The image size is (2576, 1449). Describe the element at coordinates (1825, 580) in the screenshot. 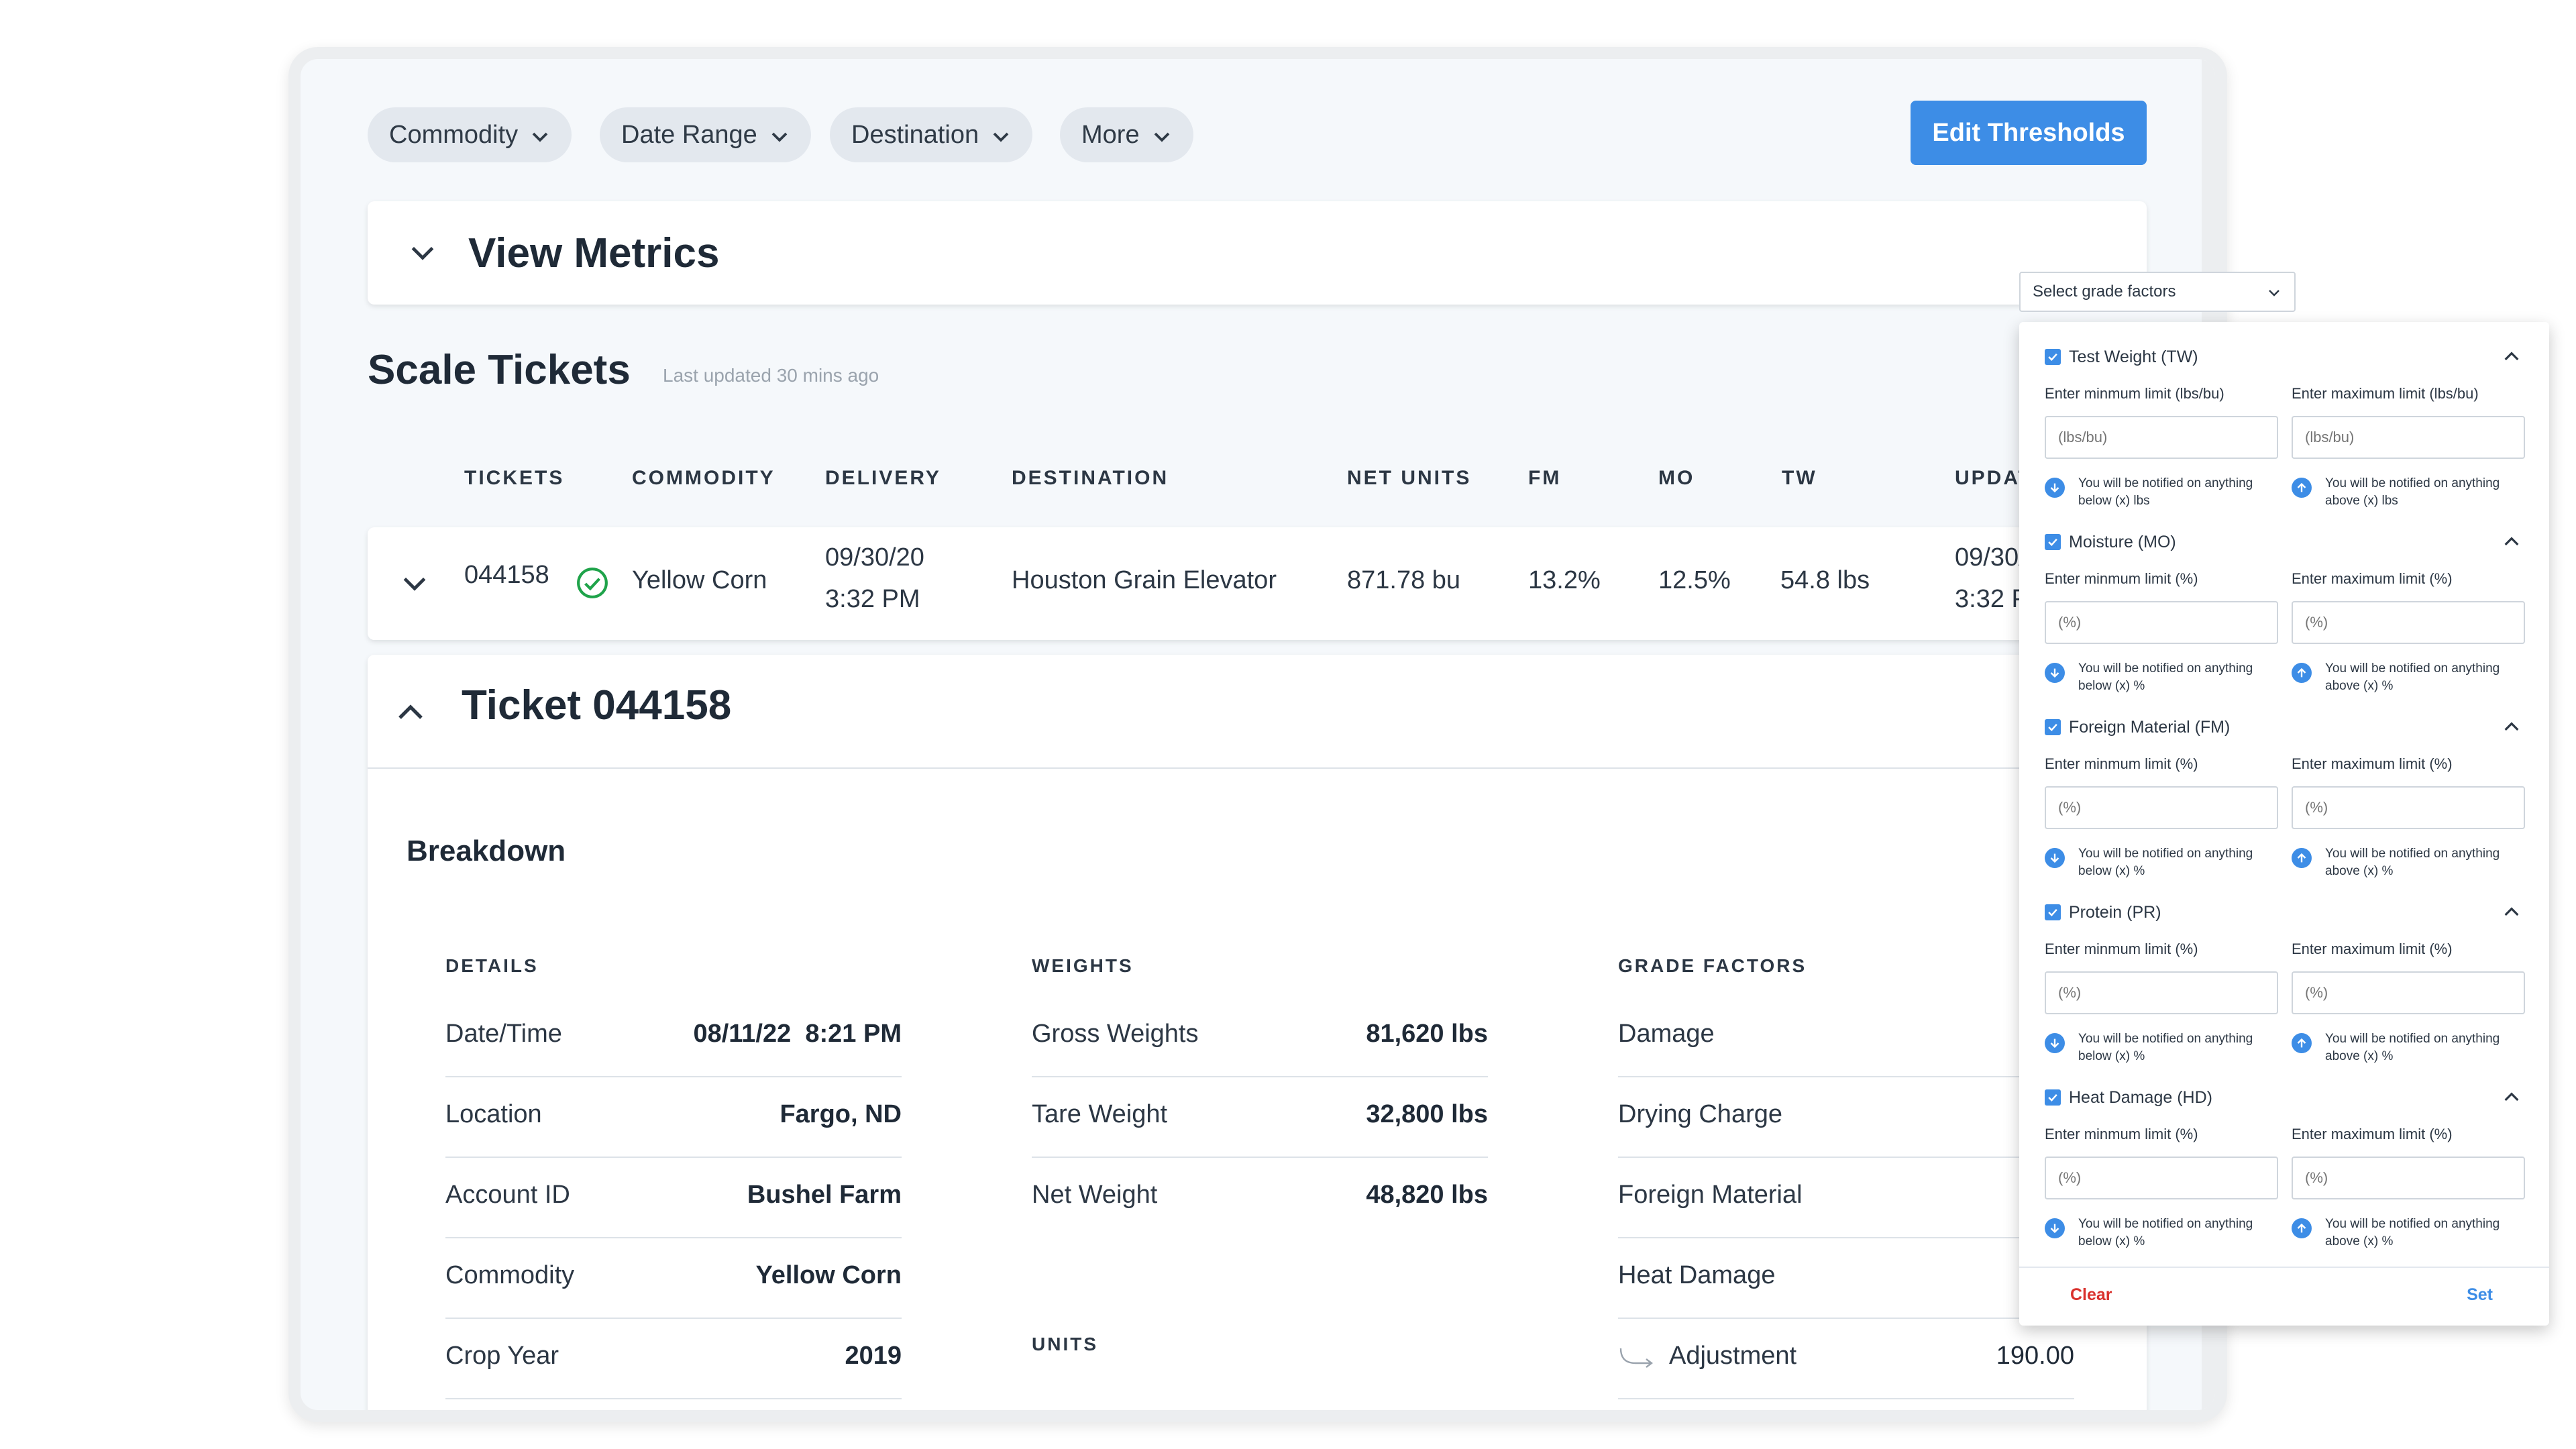

I see `tw-cell: 54.8 lbs` at that location.